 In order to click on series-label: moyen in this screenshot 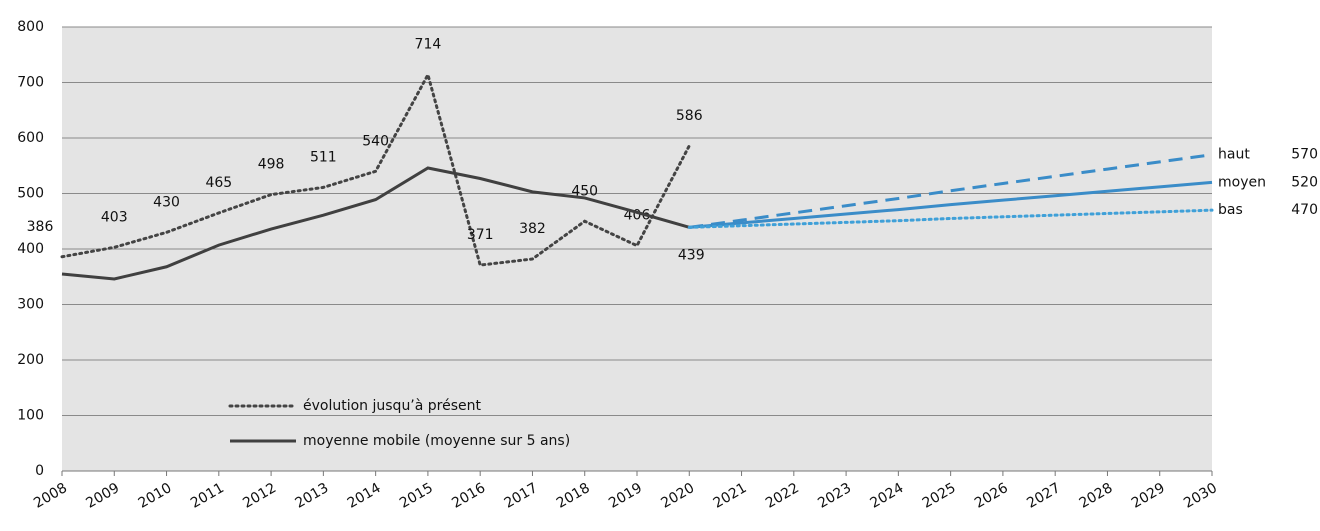, I will do `click(1242, 182)`.